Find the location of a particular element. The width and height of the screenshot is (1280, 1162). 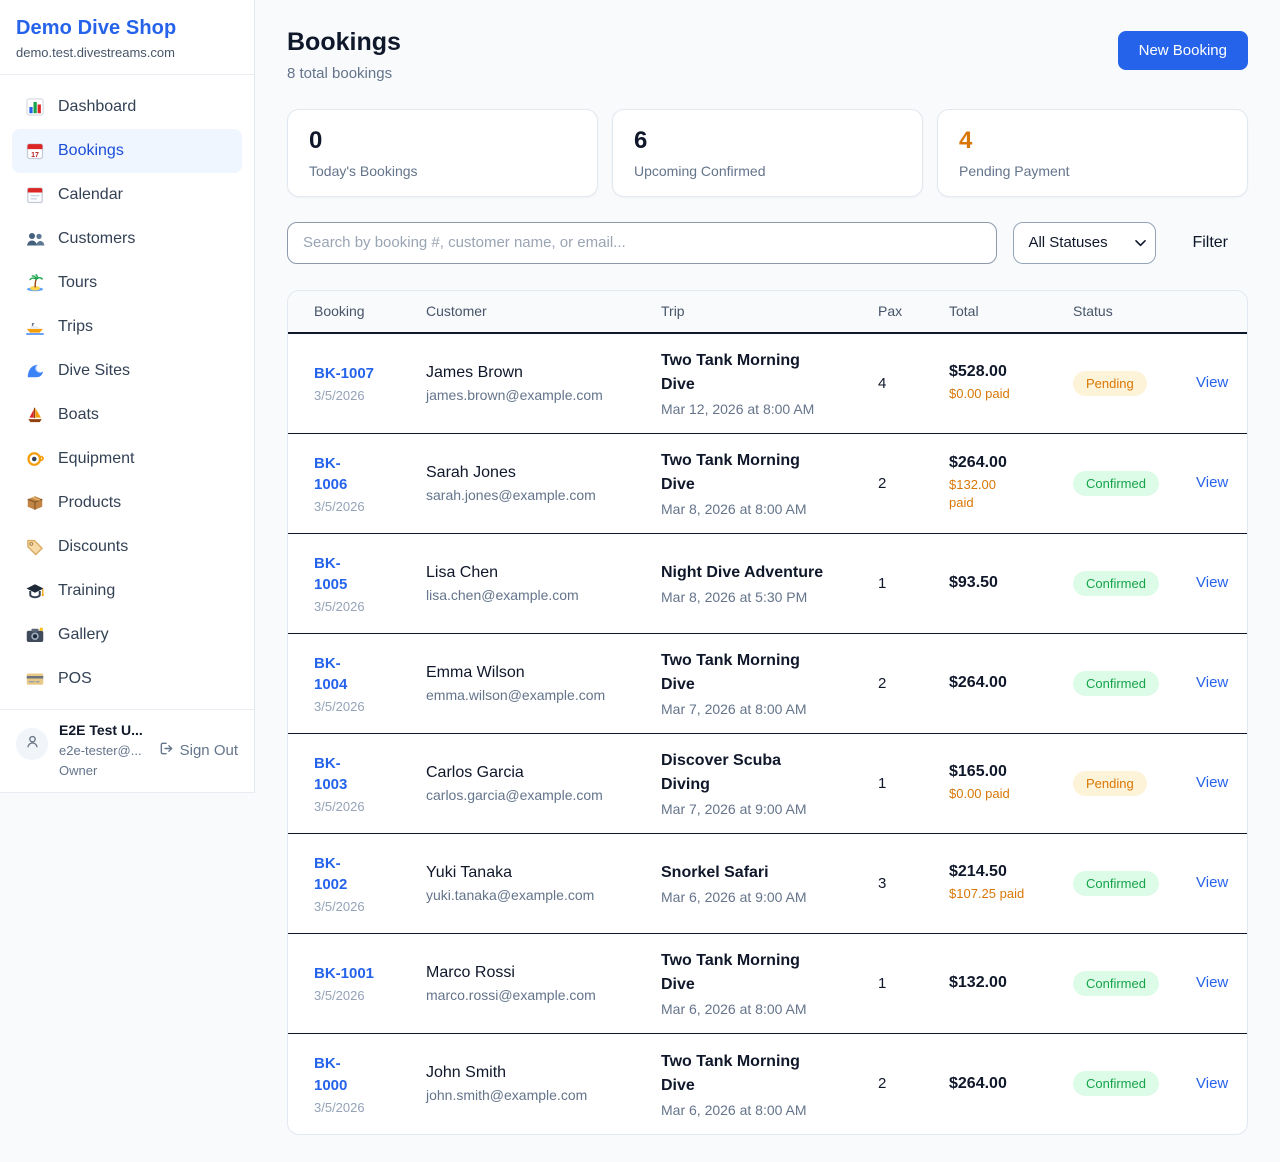

total-cell: $264.00 is located at coordinates (1011, 1084).